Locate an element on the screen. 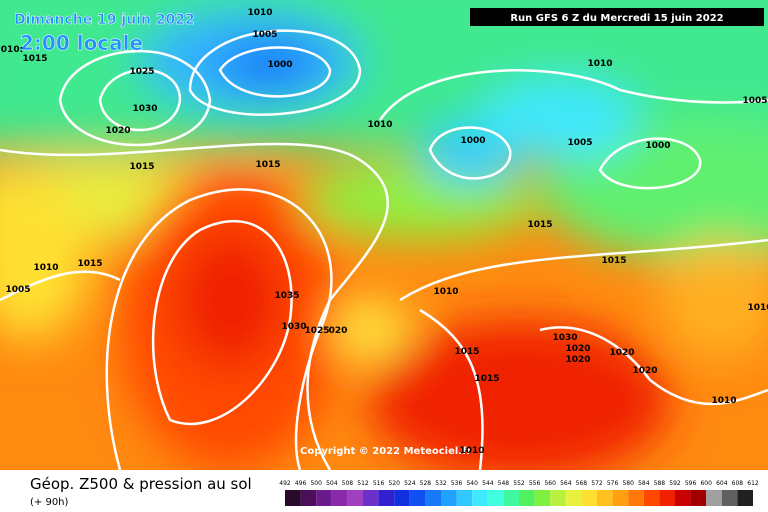 The height and width of the screenshot is (512, 768). scale-label: 596 is located at coordinates (691, 483).